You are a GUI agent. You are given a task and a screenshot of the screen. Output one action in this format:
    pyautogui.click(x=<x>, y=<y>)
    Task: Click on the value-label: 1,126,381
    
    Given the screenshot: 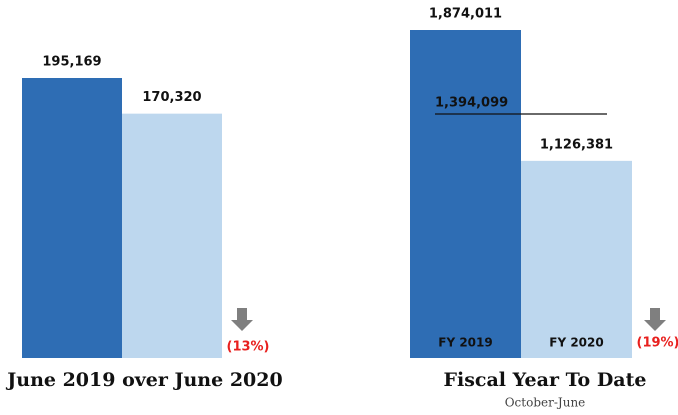 What is the action you would take?
    pyautogui.click(x=576, y=144)
    